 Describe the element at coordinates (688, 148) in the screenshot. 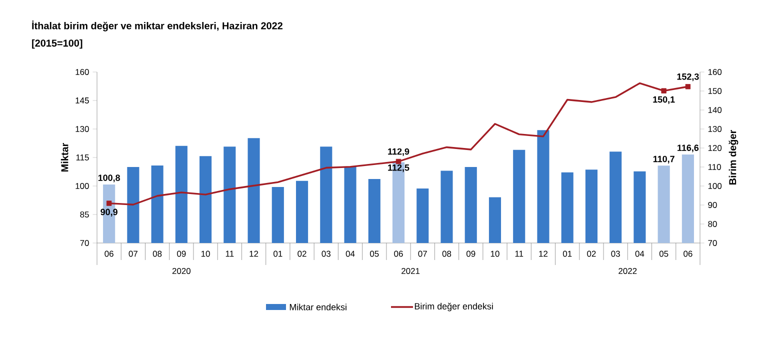

I see `data-label: 116,6` at that location.